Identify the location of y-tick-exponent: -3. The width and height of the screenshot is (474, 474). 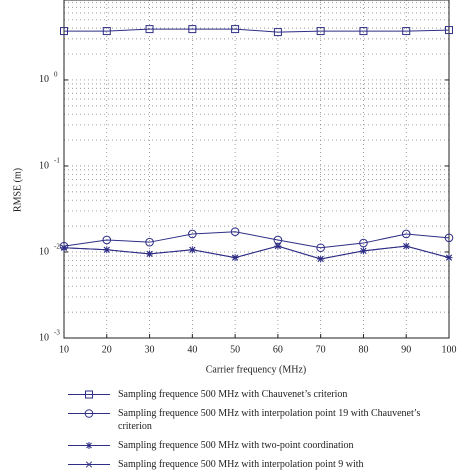
(57, 333).